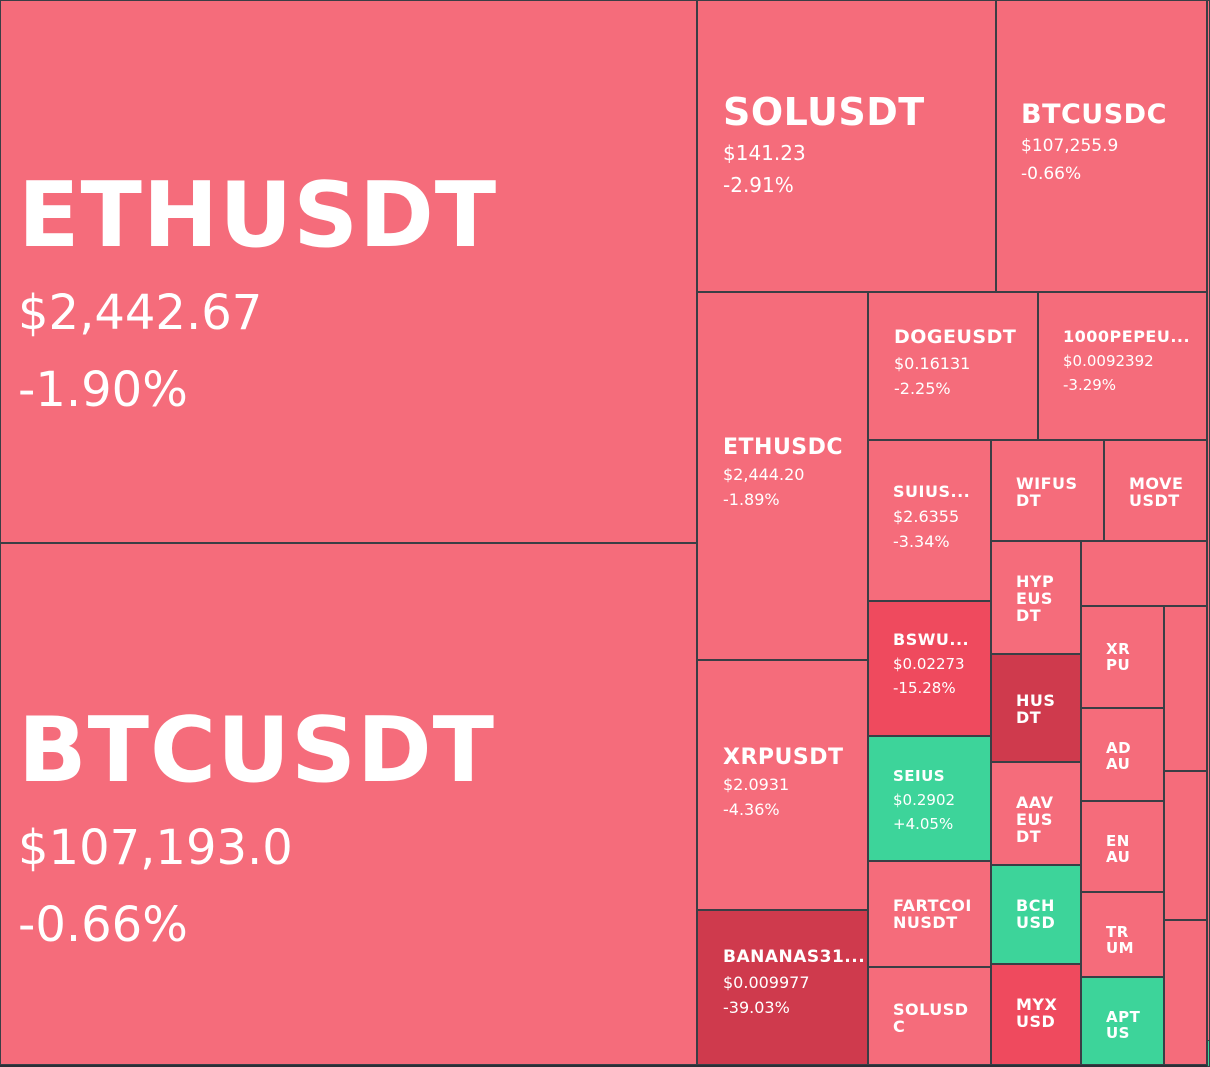 This screenshot has width=1210, height=1067. I want to click on tile-enau: EN AU, so click(1122, 846).